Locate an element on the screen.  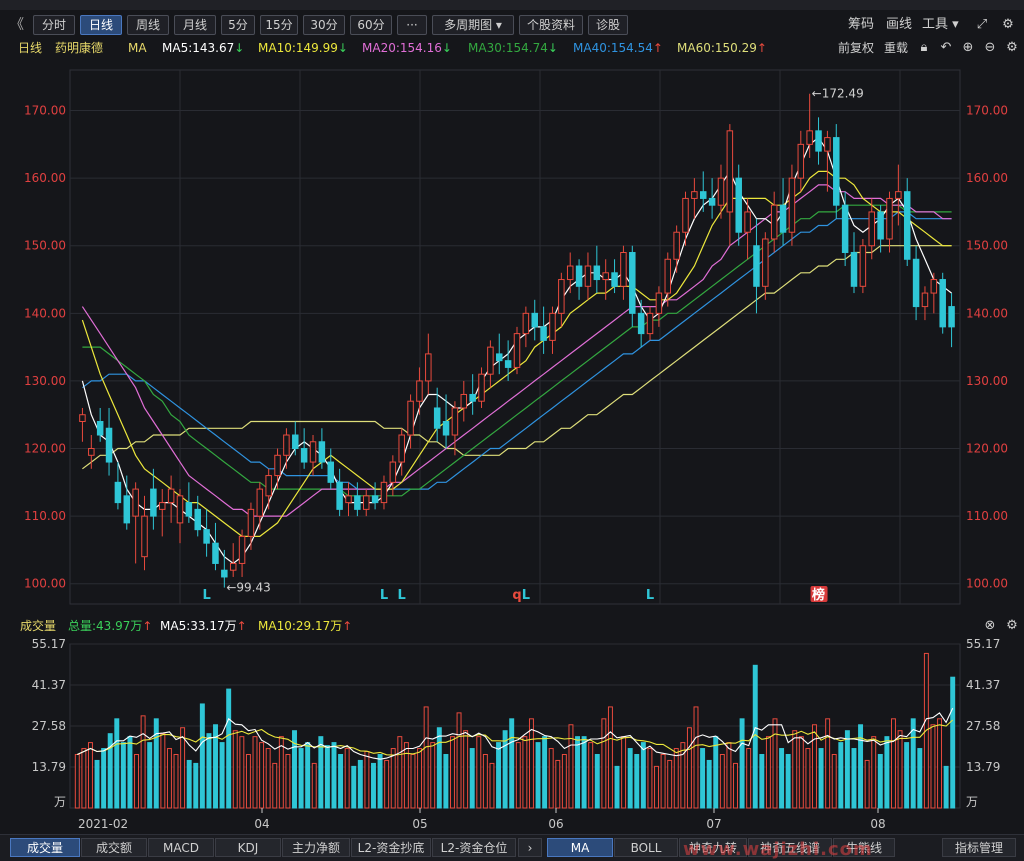
indicator-tab-11: 牛熊线 is located at coordinates (864, 847).